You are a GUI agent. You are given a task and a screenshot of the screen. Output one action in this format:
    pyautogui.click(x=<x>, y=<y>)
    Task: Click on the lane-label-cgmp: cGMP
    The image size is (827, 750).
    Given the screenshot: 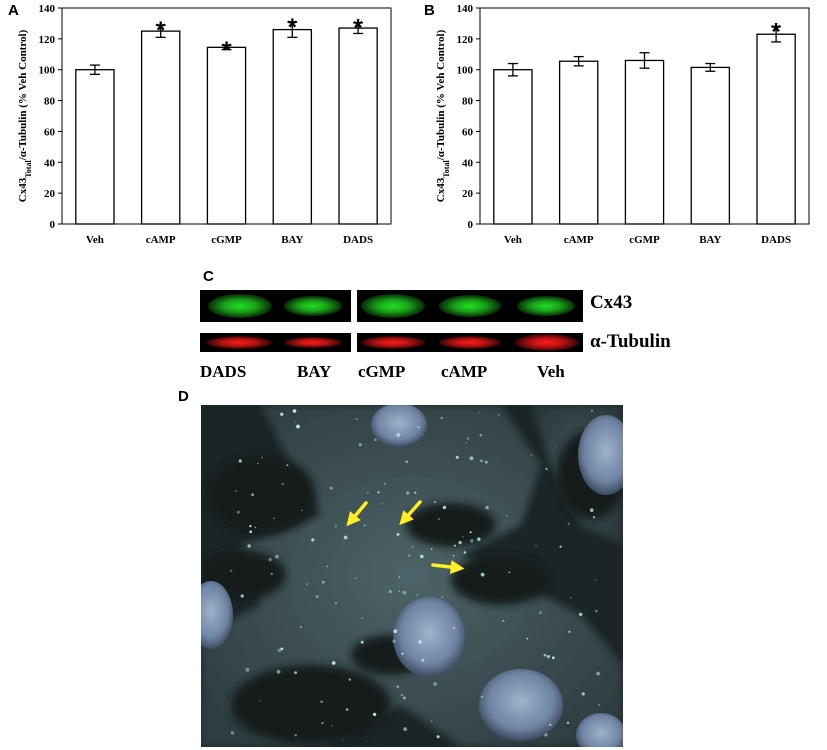 What is the action you would take?
    pyautogui.click(x=382, y=371)
    